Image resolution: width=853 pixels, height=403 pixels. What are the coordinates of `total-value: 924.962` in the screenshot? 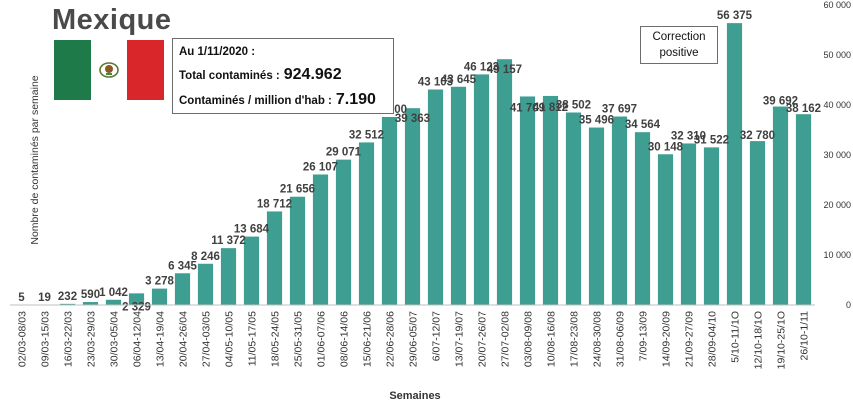 It's located at (312, 74).